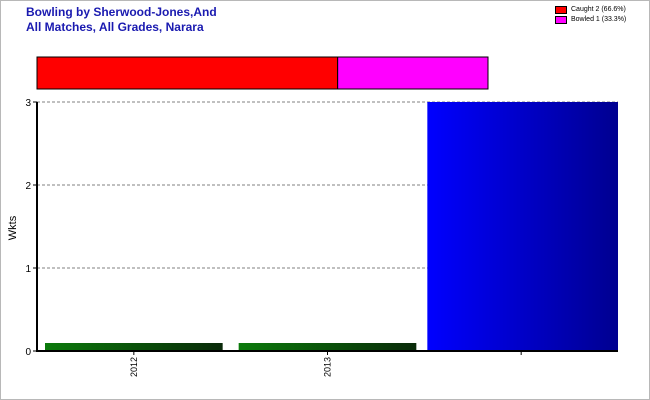 The height and width of the screenshot is (400, 650). I want to click on breakdown-segment-caught, so click(187, 73).